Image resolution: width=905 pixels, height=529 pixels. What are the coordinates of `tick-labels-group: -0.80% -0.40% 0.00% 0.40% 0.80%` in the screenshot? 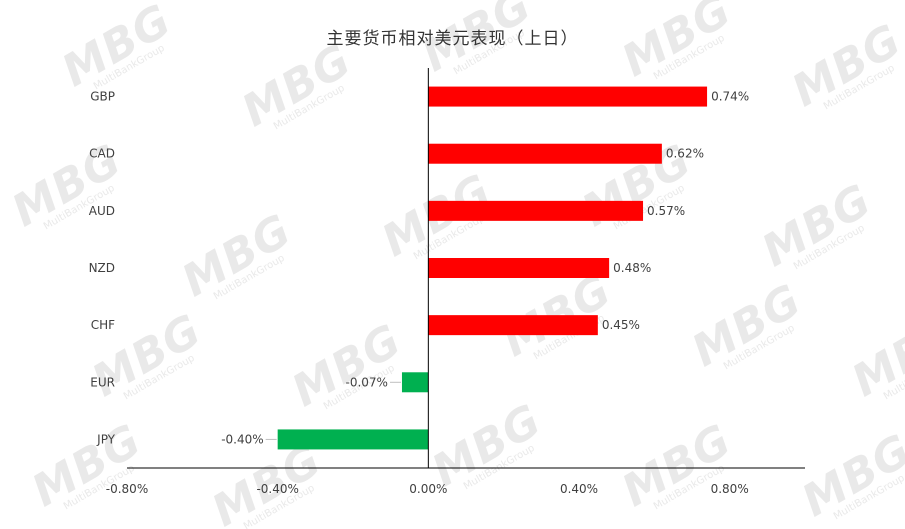 It's located at (427, 489).